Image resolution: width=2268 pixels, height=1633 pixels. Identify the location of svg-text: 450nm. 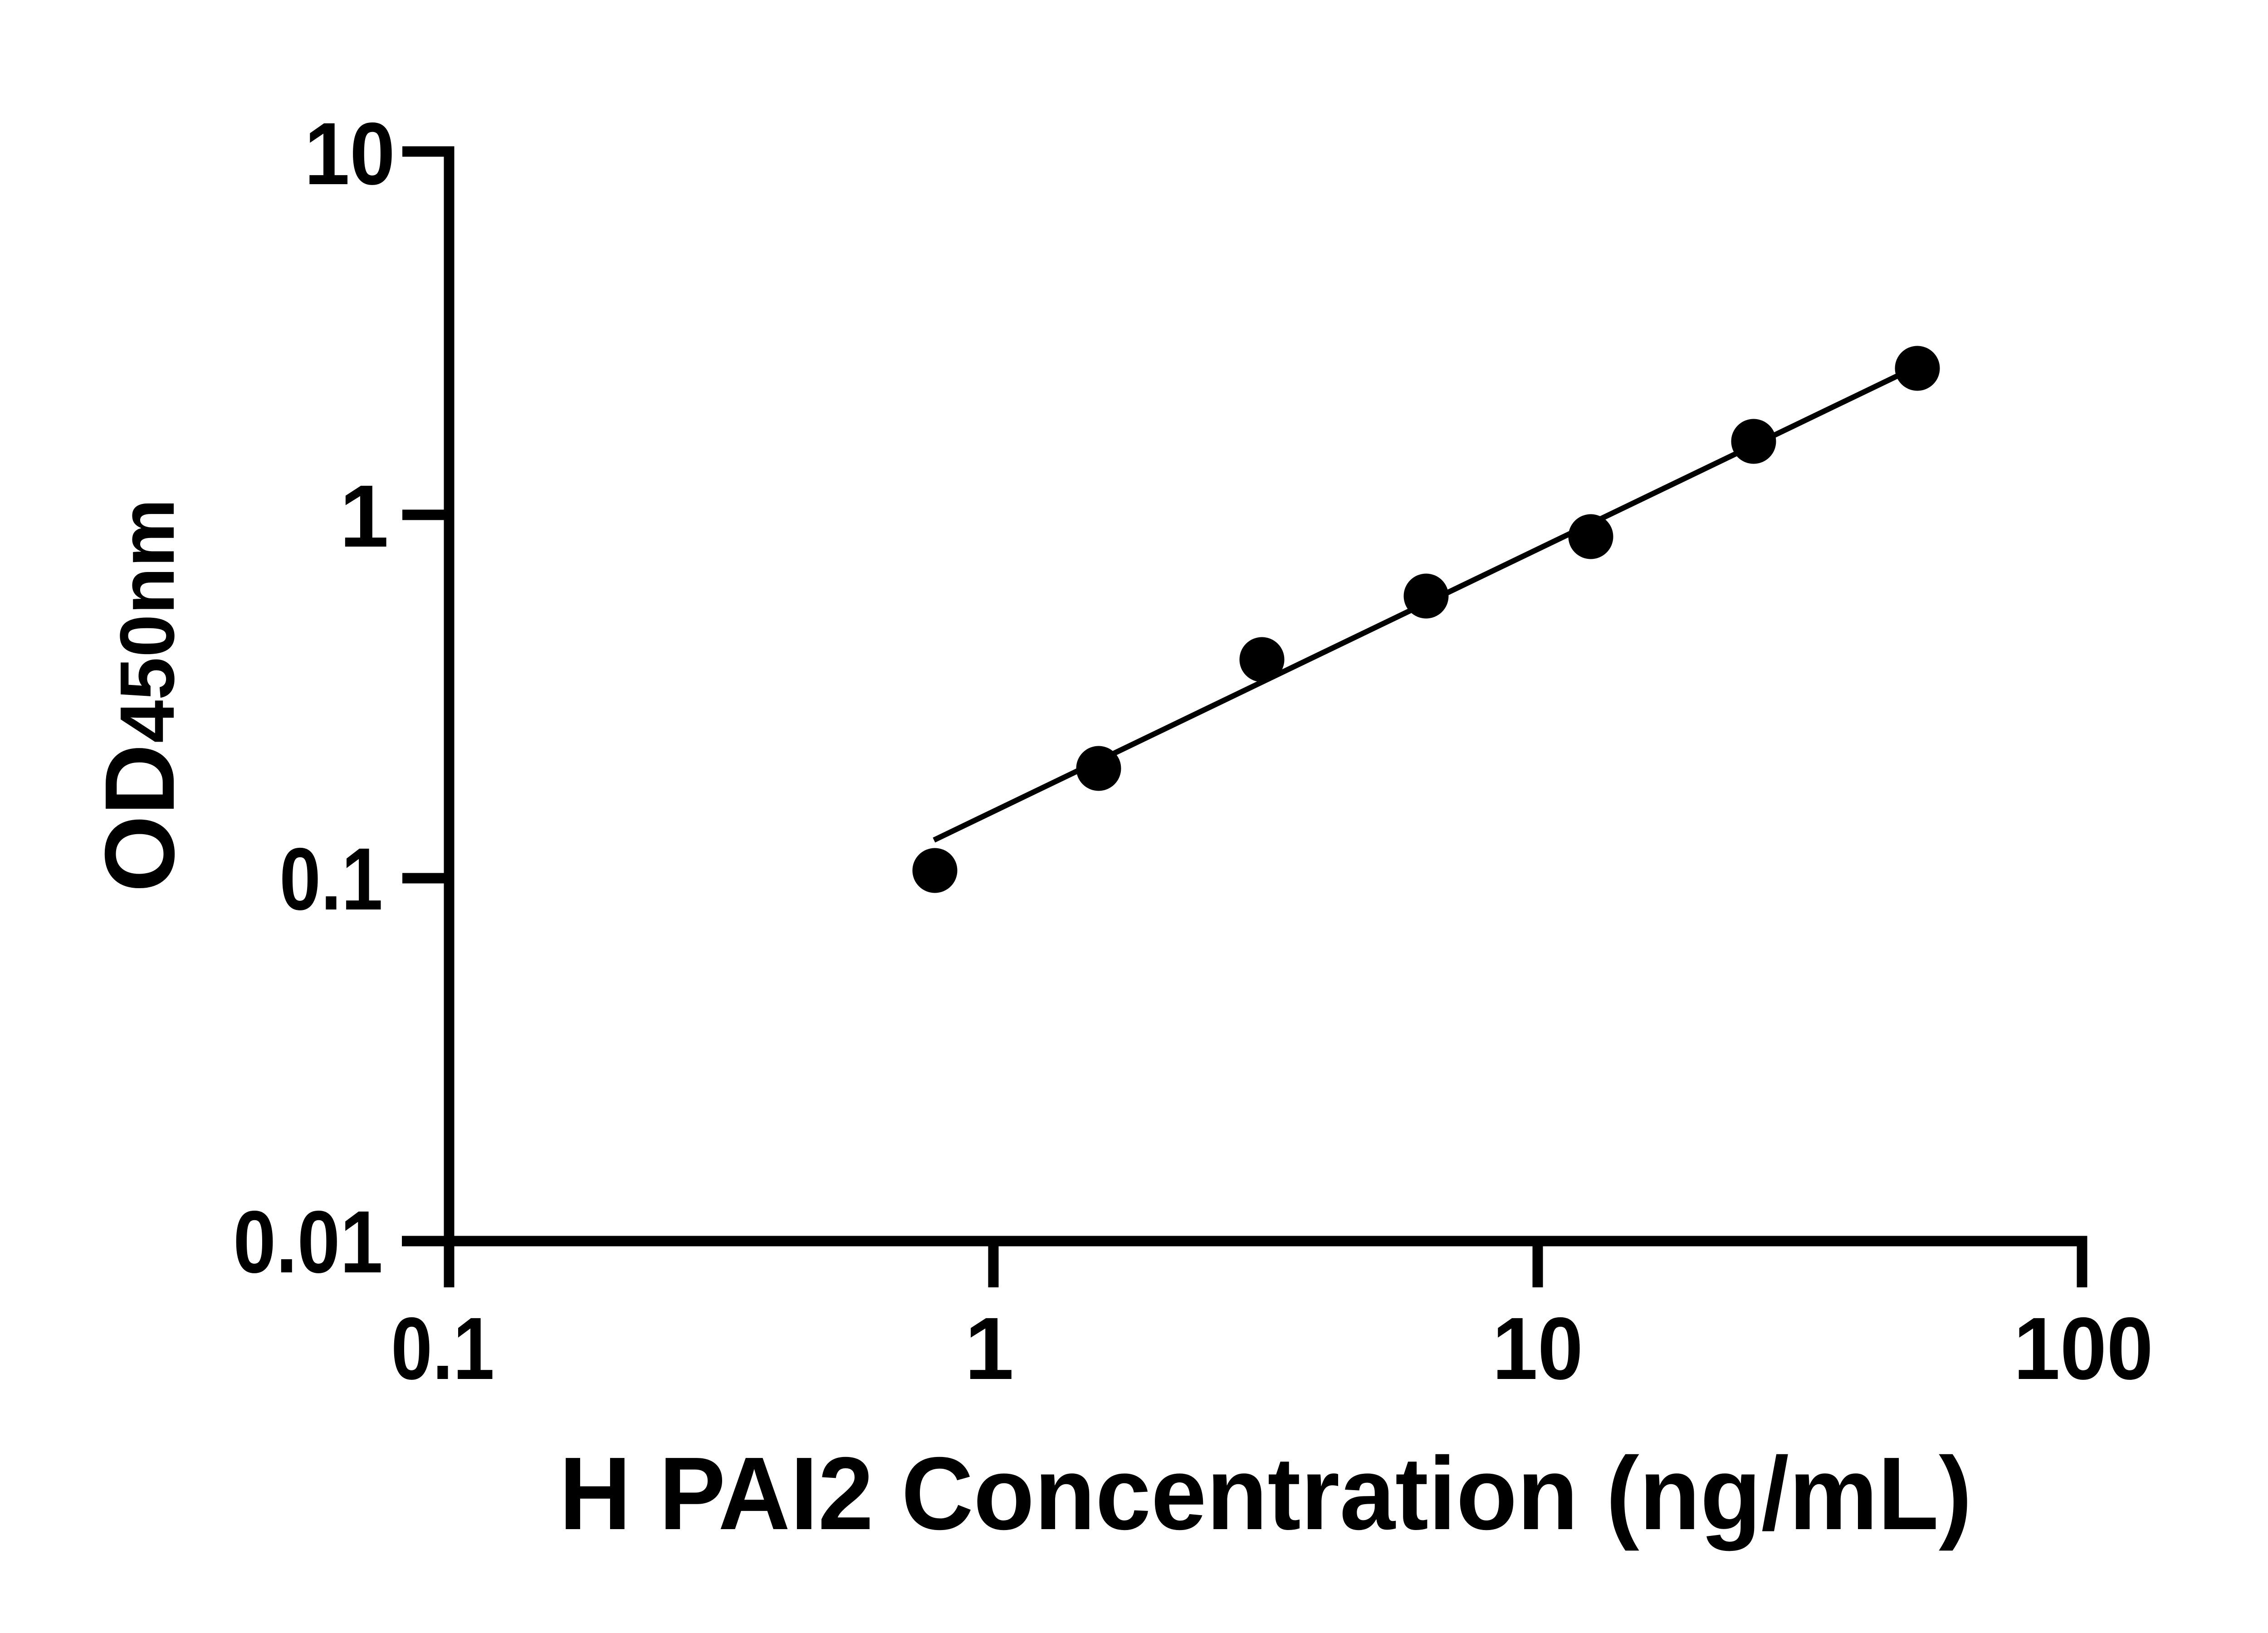
(147, 621).